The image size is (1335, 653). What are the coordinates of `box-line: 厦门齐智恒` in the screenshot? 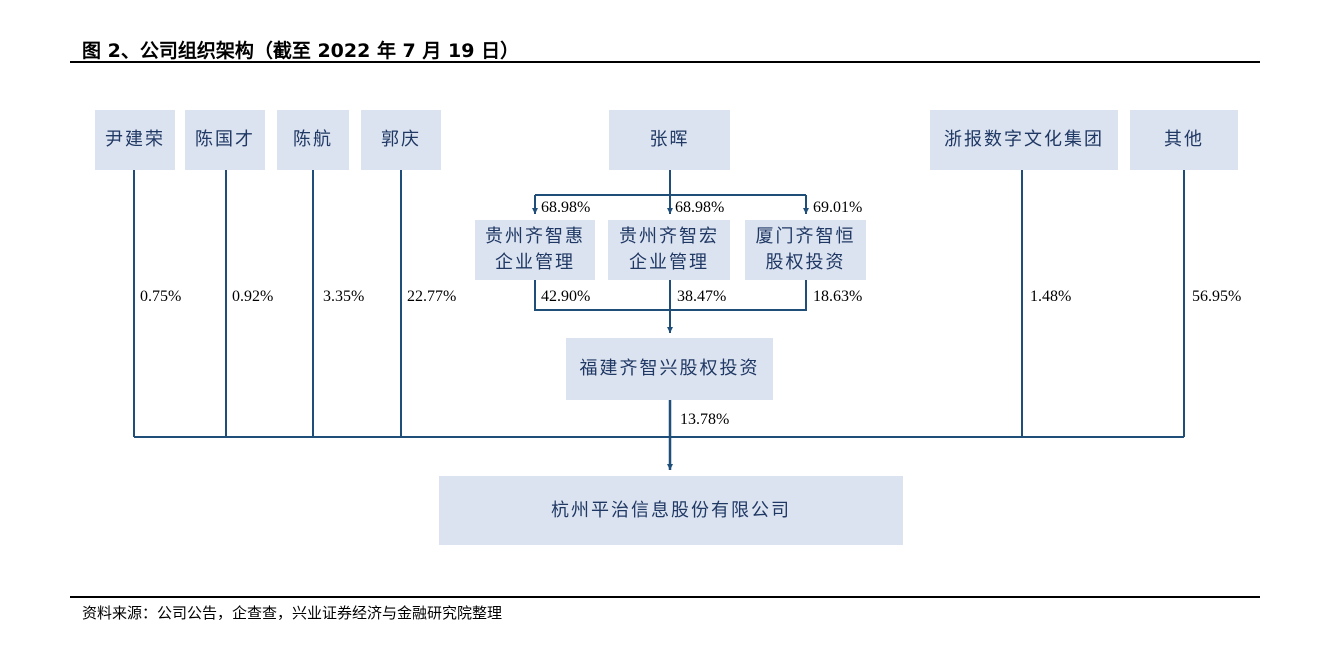 It's located at (805, 236).